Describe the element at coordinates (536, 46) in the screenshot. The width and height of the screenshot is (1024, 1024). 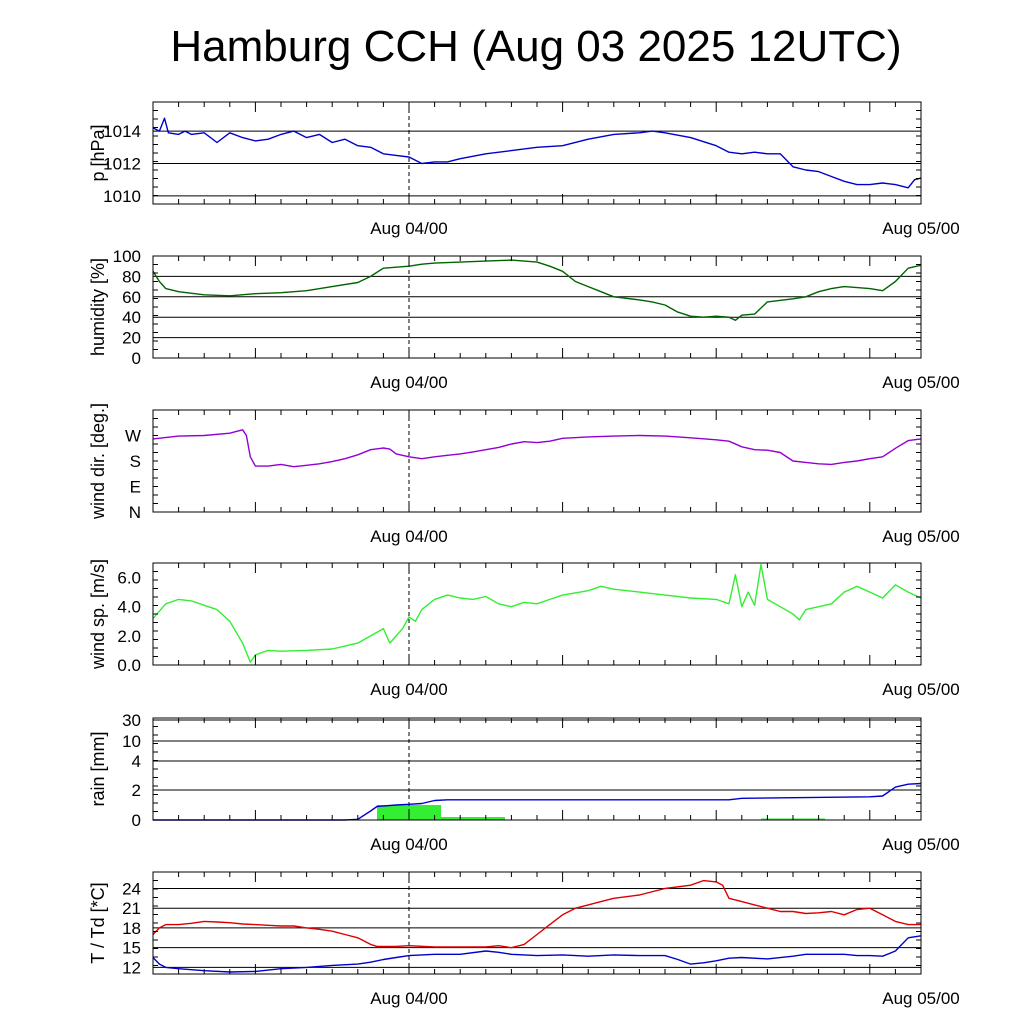
I see `chart-title: Hamburg CCH (Aug 03 2025 12UTC)` at that location.